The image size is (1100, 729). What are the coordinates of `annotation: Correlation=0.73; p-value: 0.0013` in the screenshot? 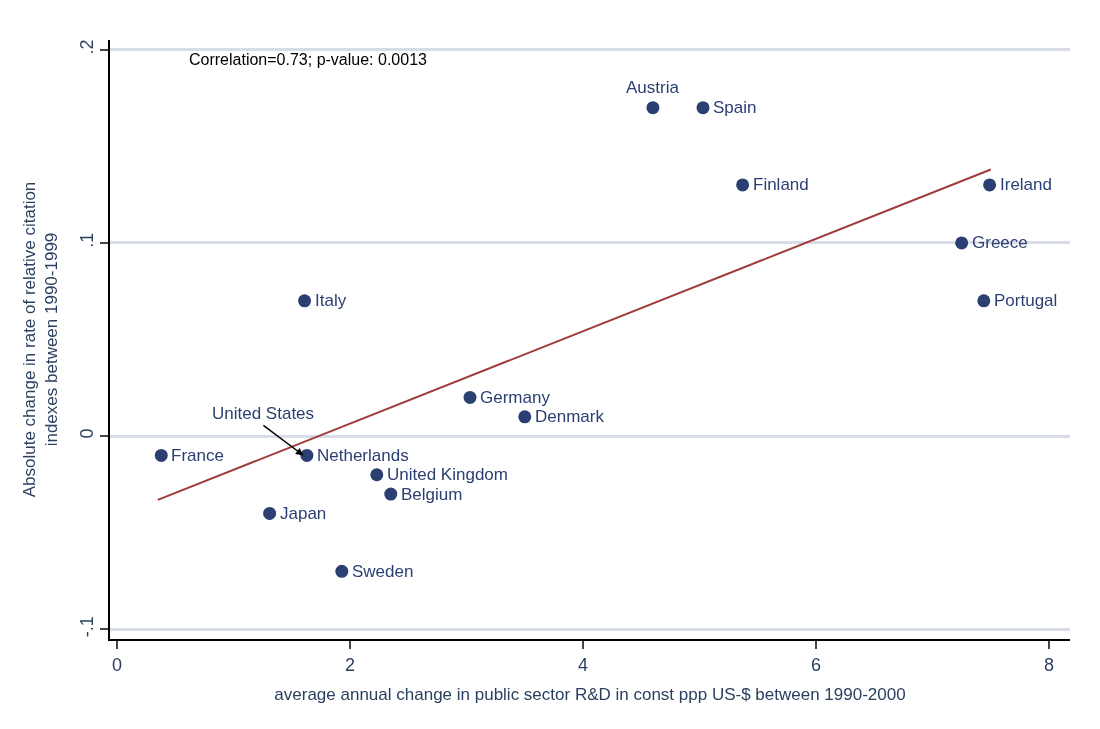 It's located at (308, 59).